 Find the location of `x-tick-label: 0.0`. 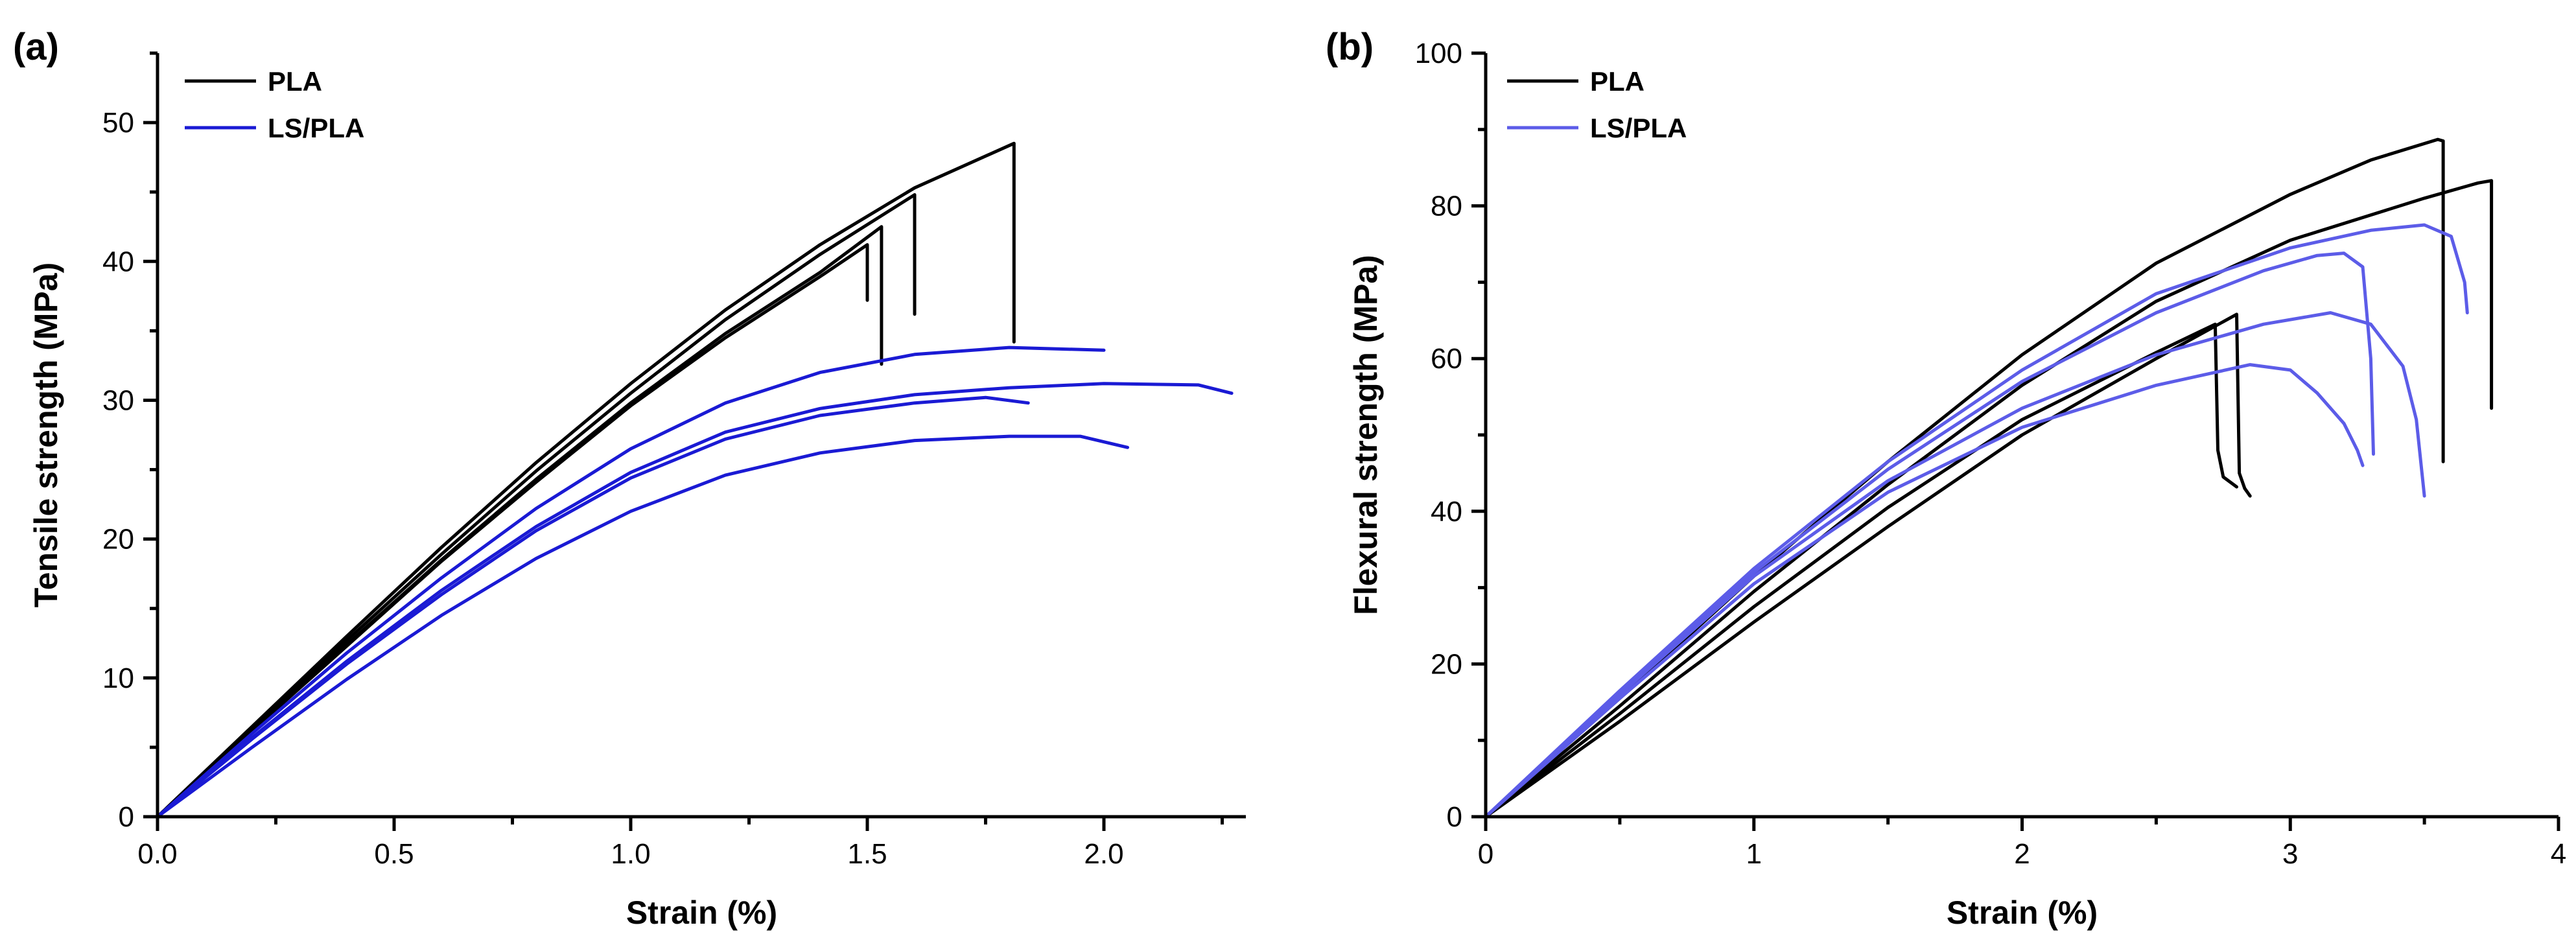

x-tick-label: 0.0 is located at coordinates (157, 854).